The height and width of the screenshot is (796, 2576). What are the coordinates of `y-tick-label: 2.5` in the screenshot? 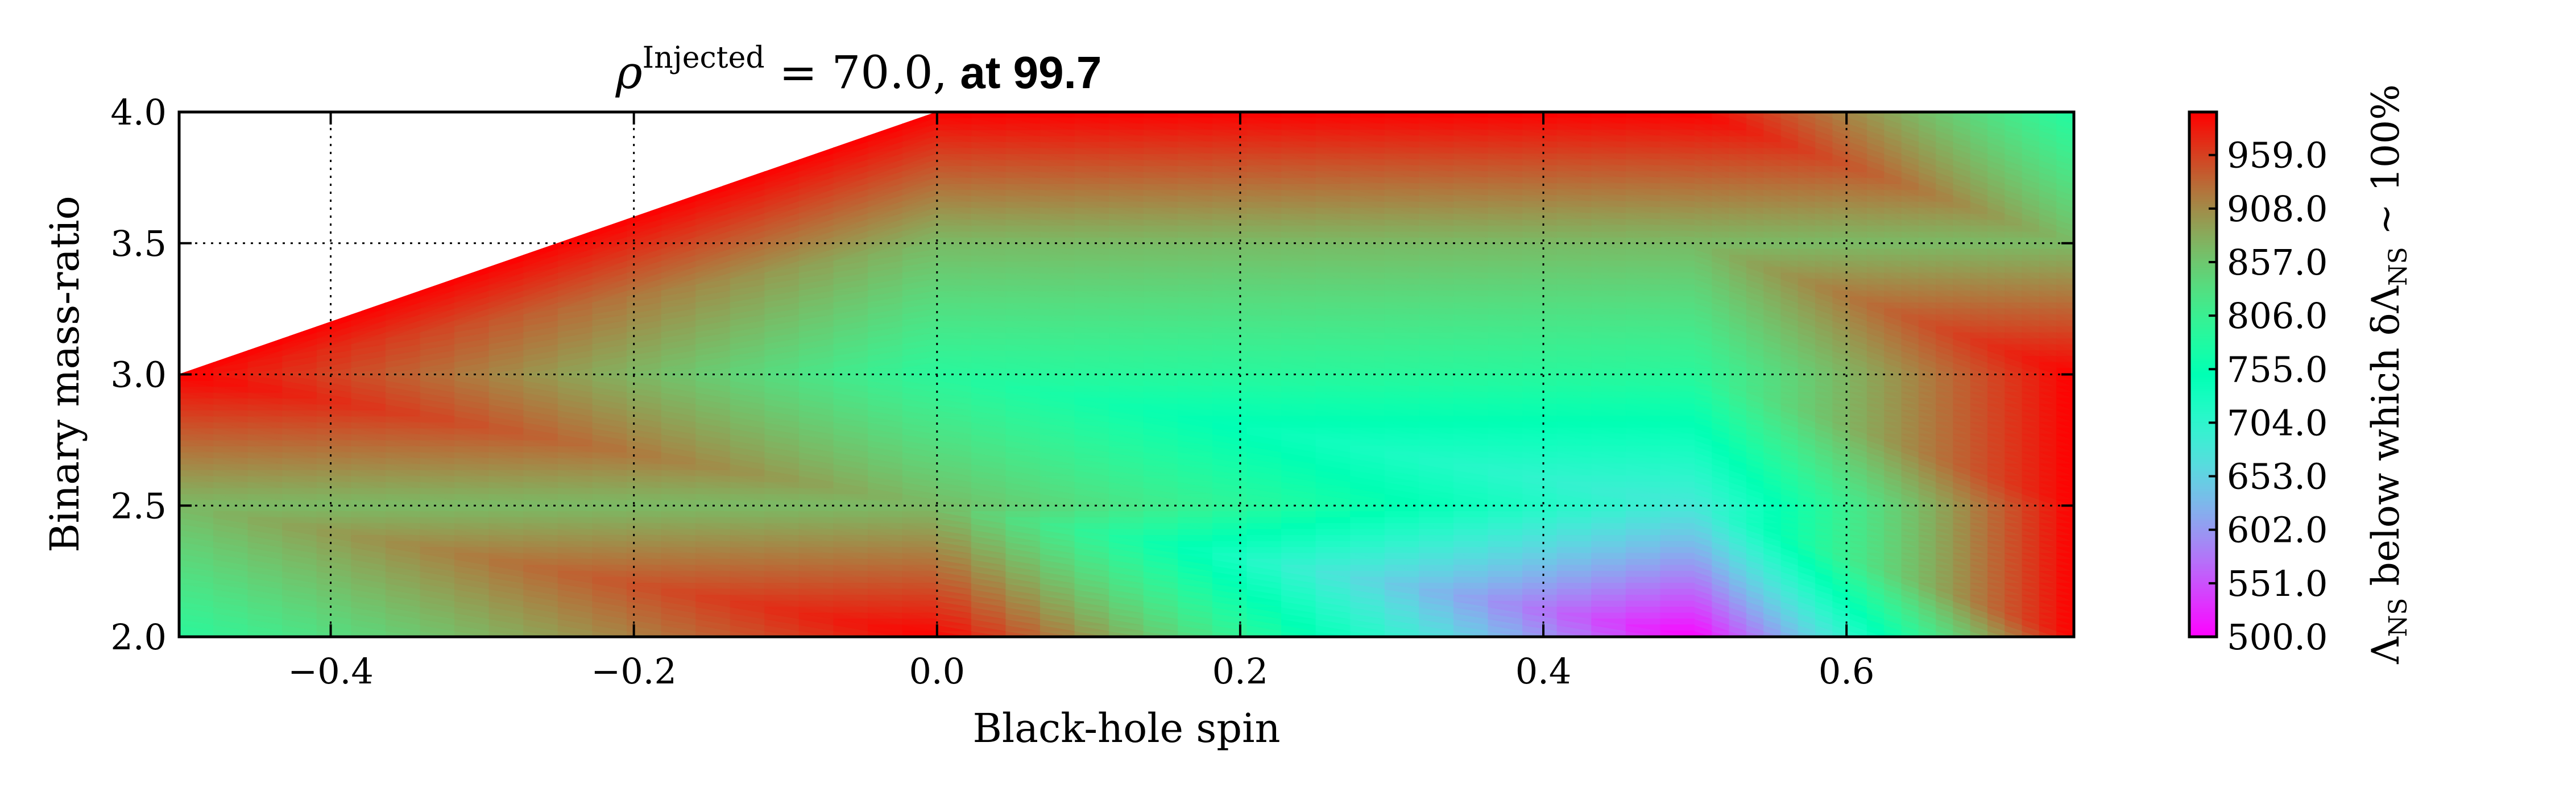 It's located at (138, 506).